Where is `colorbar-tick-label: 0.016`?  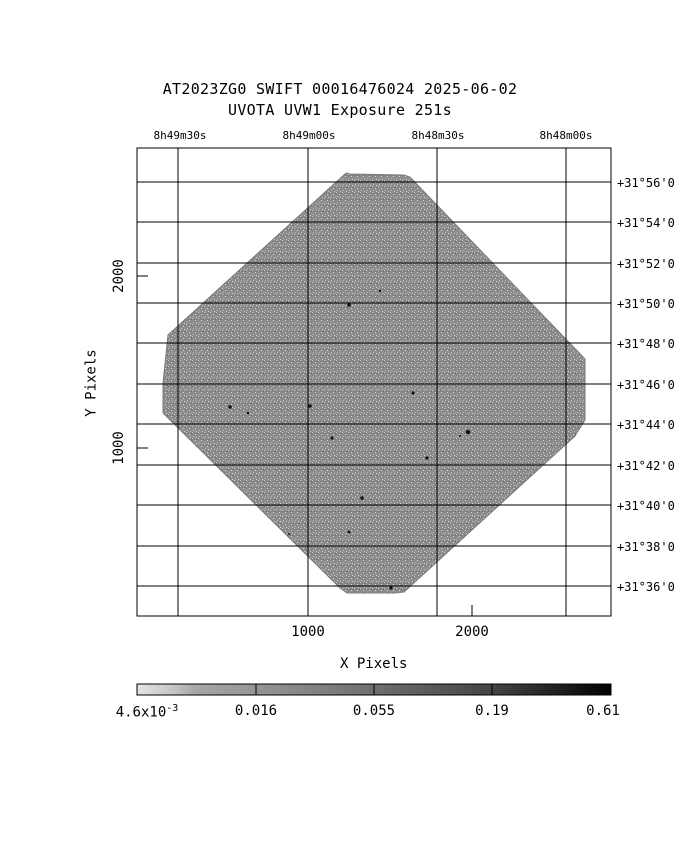
colorbar-tick-label: 0.016 is located at coordinates (256, 711).